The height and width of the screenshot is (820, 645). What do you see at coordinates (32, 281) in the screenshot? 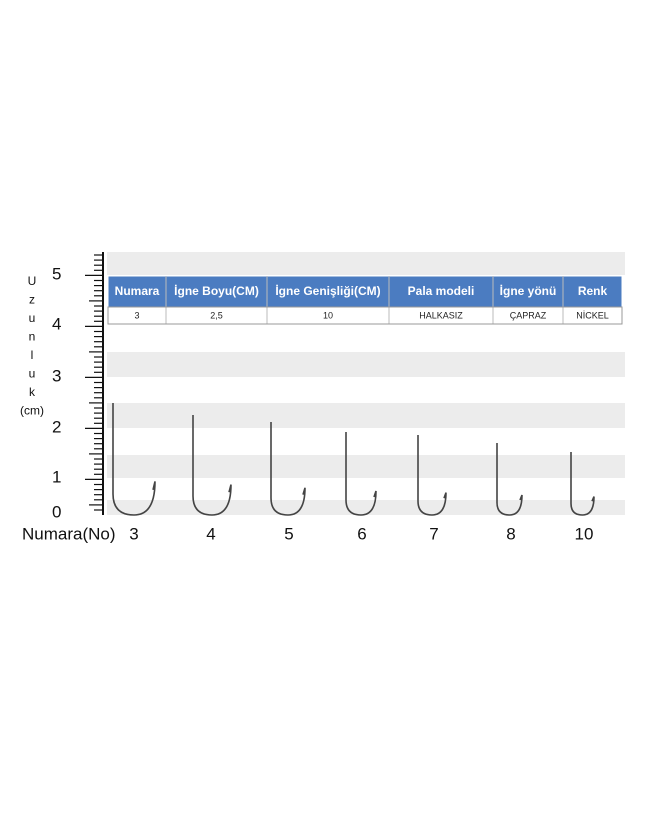
I see `axis-letter: U` at bounding box center [32, 281].